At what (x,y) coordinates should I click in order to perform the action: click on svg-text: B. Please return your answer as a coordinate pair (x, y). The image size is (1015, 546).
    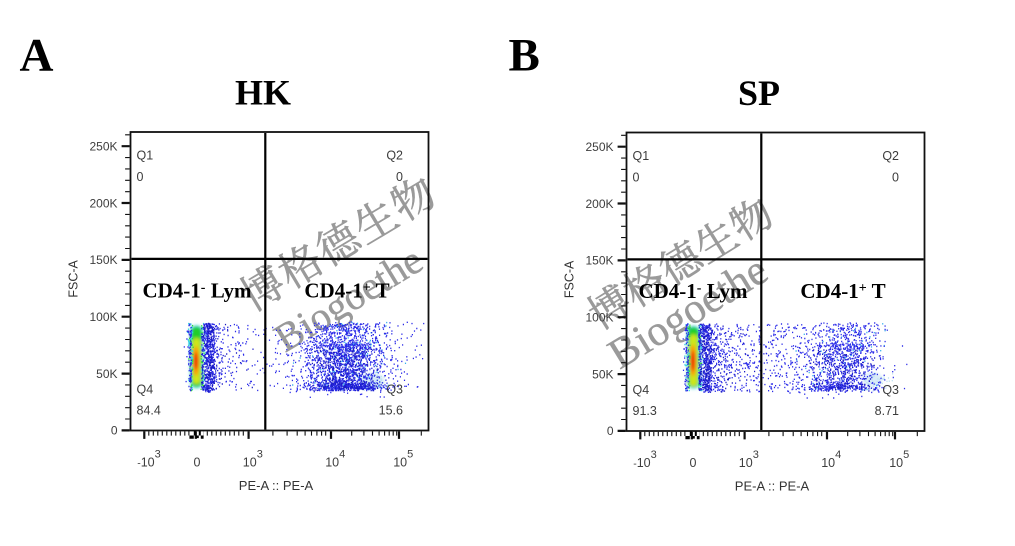
    Looking at the image, I should click on (524, 56).